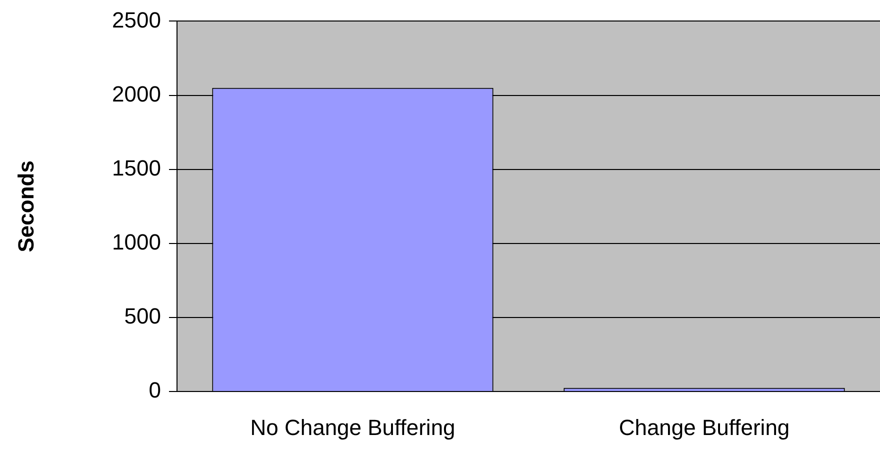  Describe the element at coordinates (136, 93) in the screenshot. I see `y-tick-label: 2000` at that location.